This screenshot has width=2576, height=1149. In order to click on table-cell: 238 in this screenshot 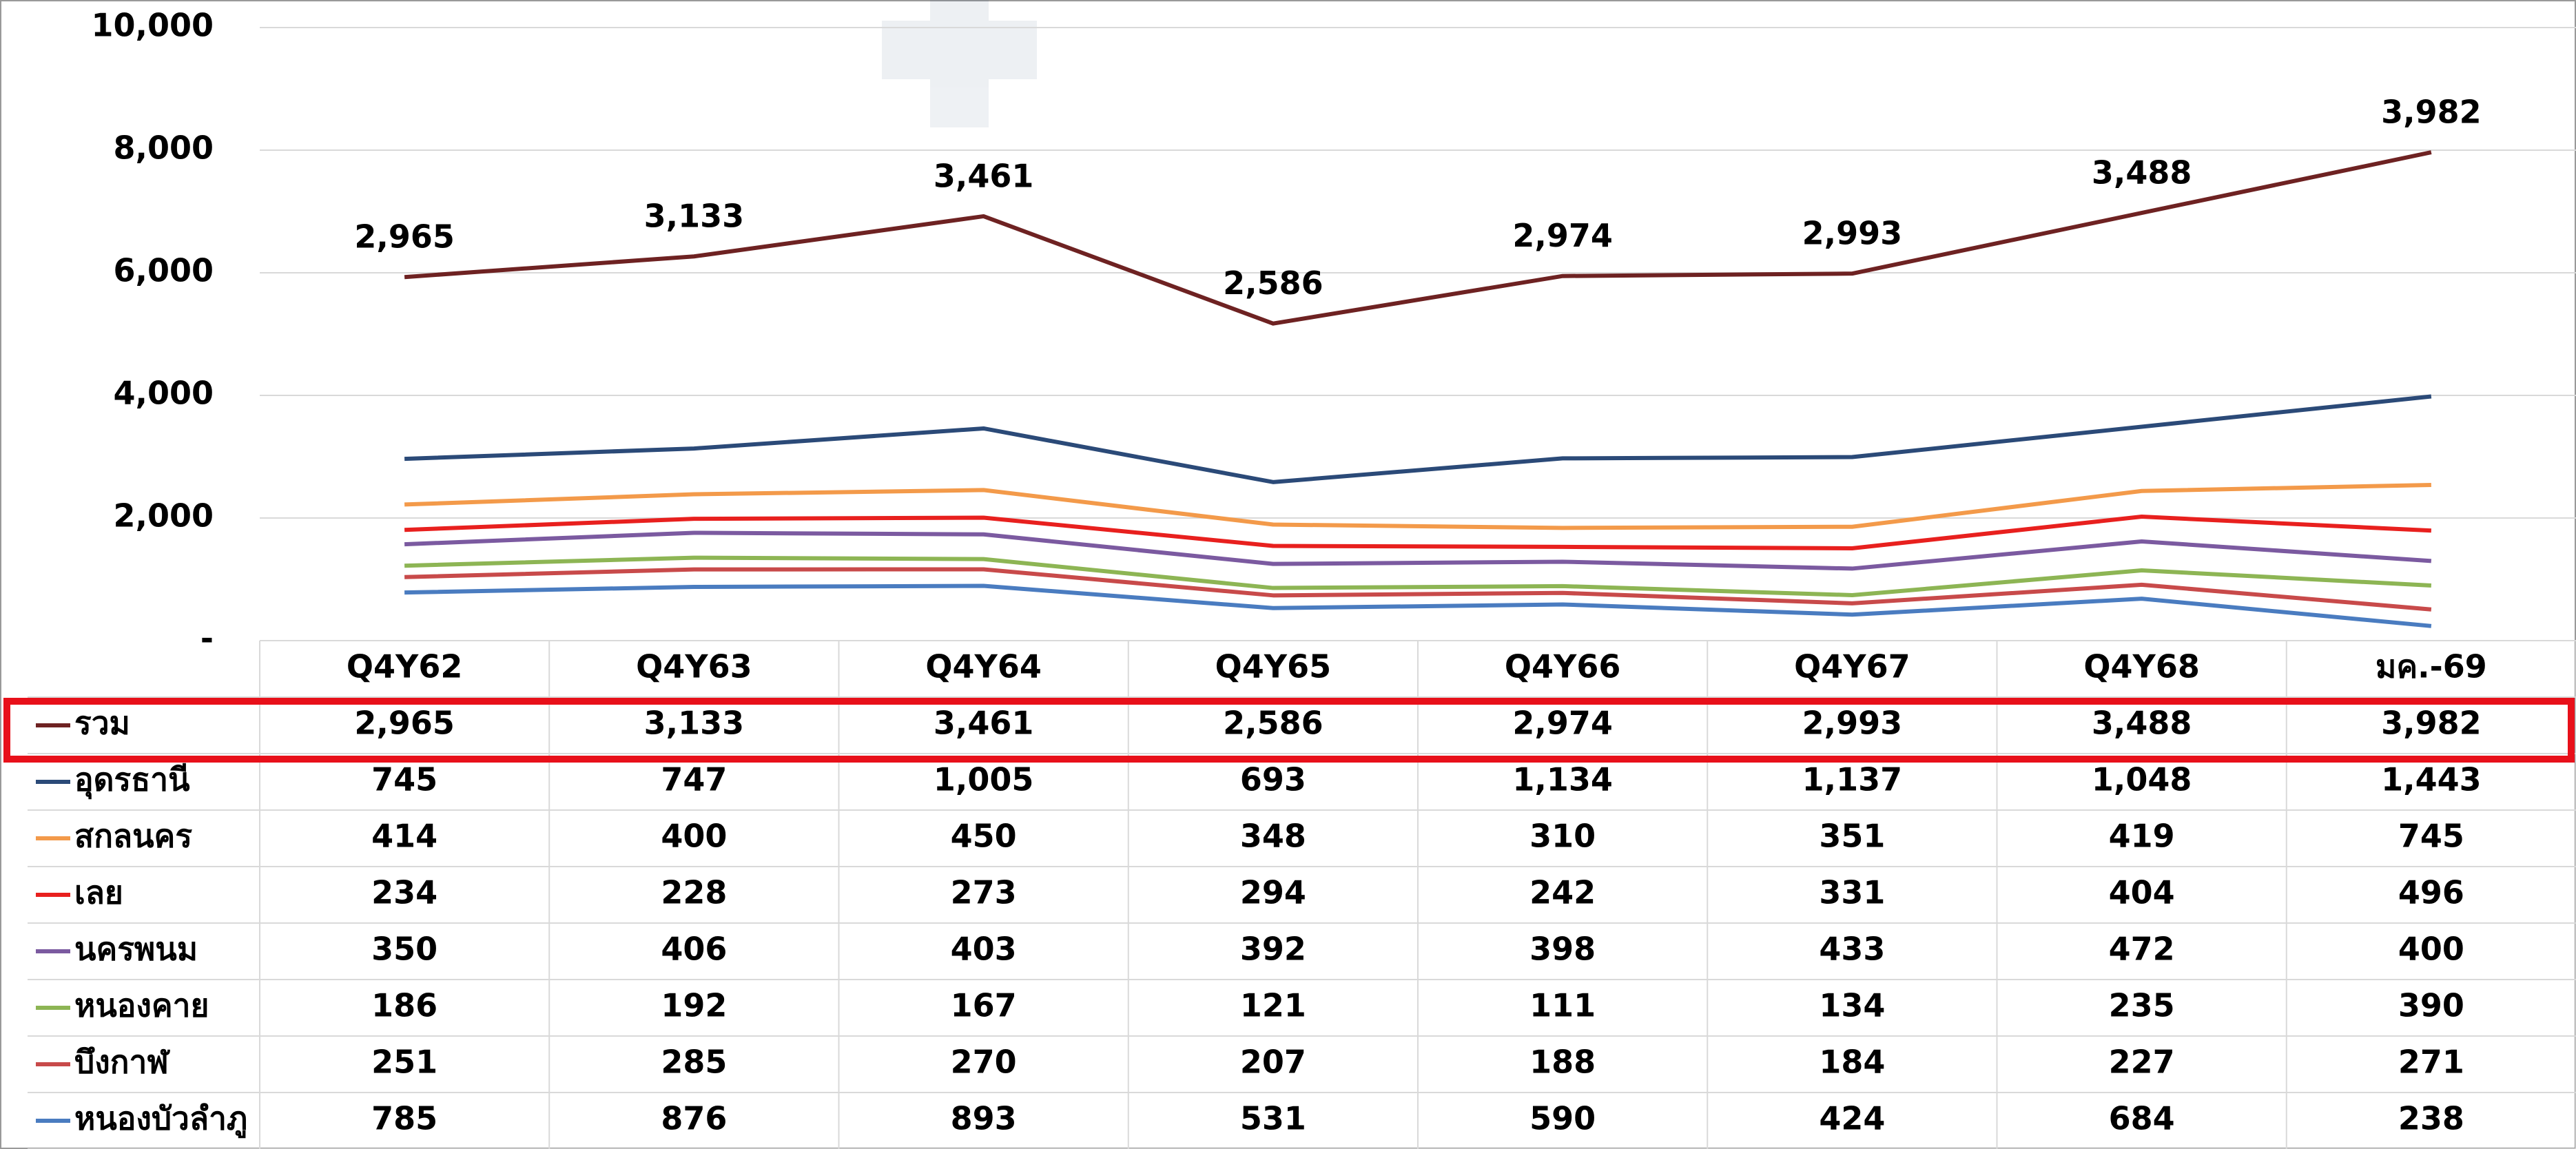, I will do `click(2431, 1118)`.